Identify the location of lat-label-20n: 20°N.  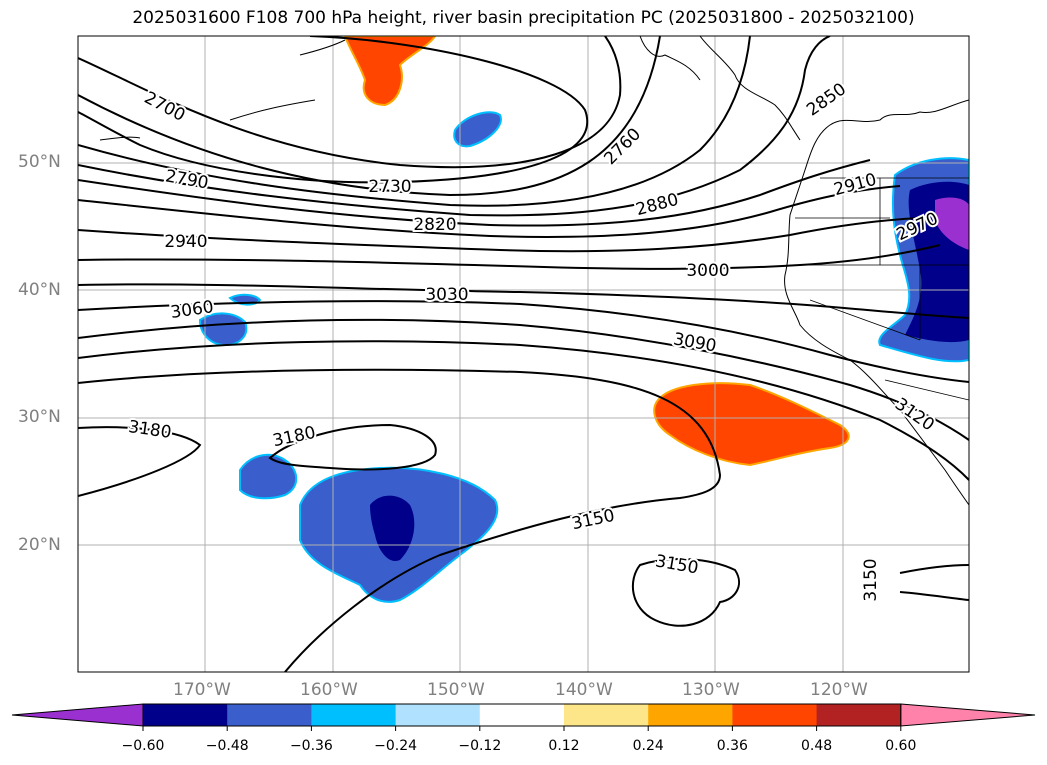
(39, 545).